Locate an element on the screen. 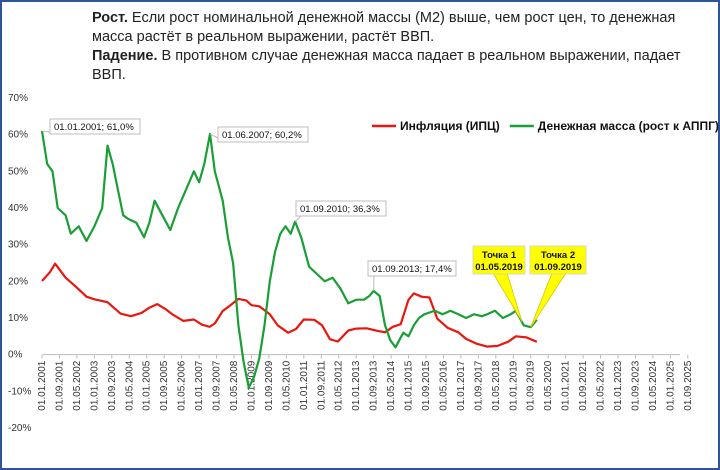 The image size is (720, 470). point-pointer is located at coordinates (548, 300).